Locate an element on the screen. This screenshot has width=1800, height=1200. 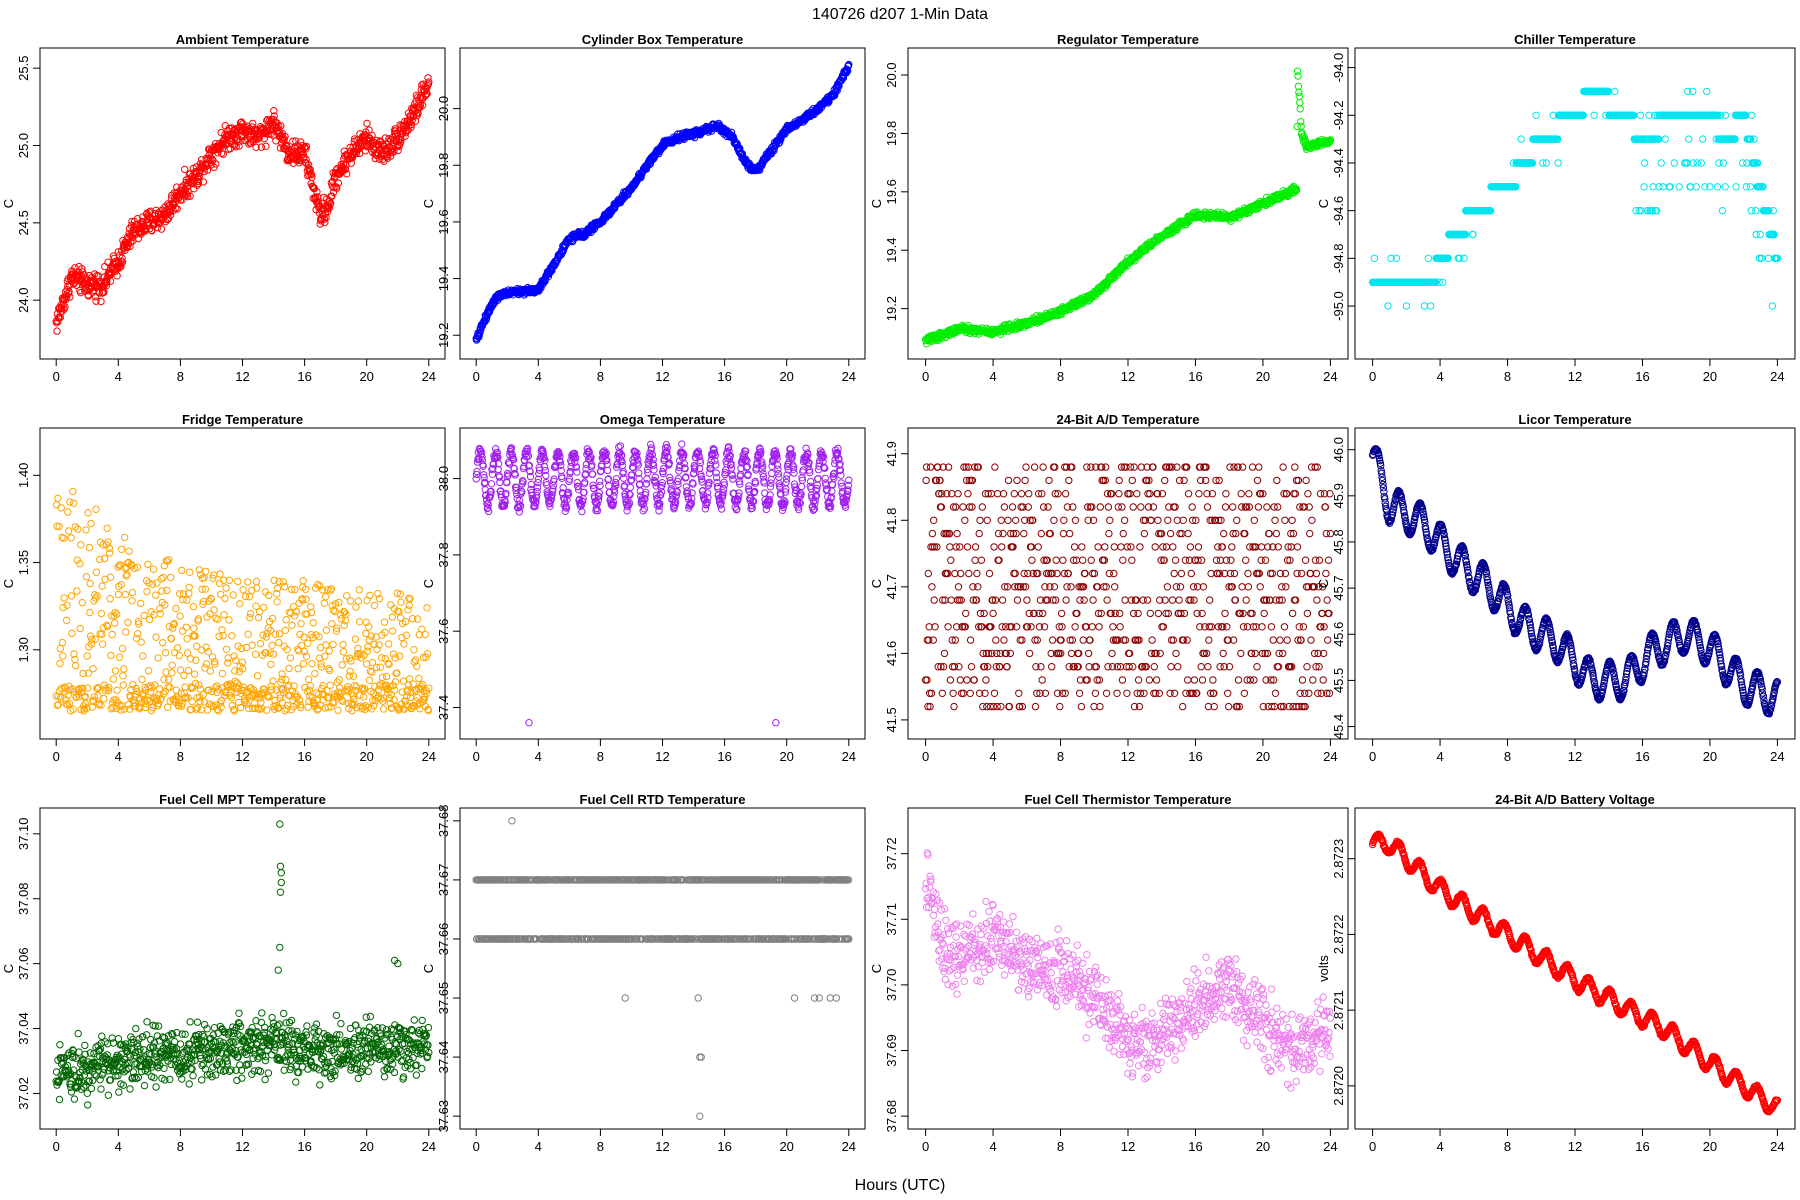
y-tick-label: 19.6 is located at coordinates (891, 191).